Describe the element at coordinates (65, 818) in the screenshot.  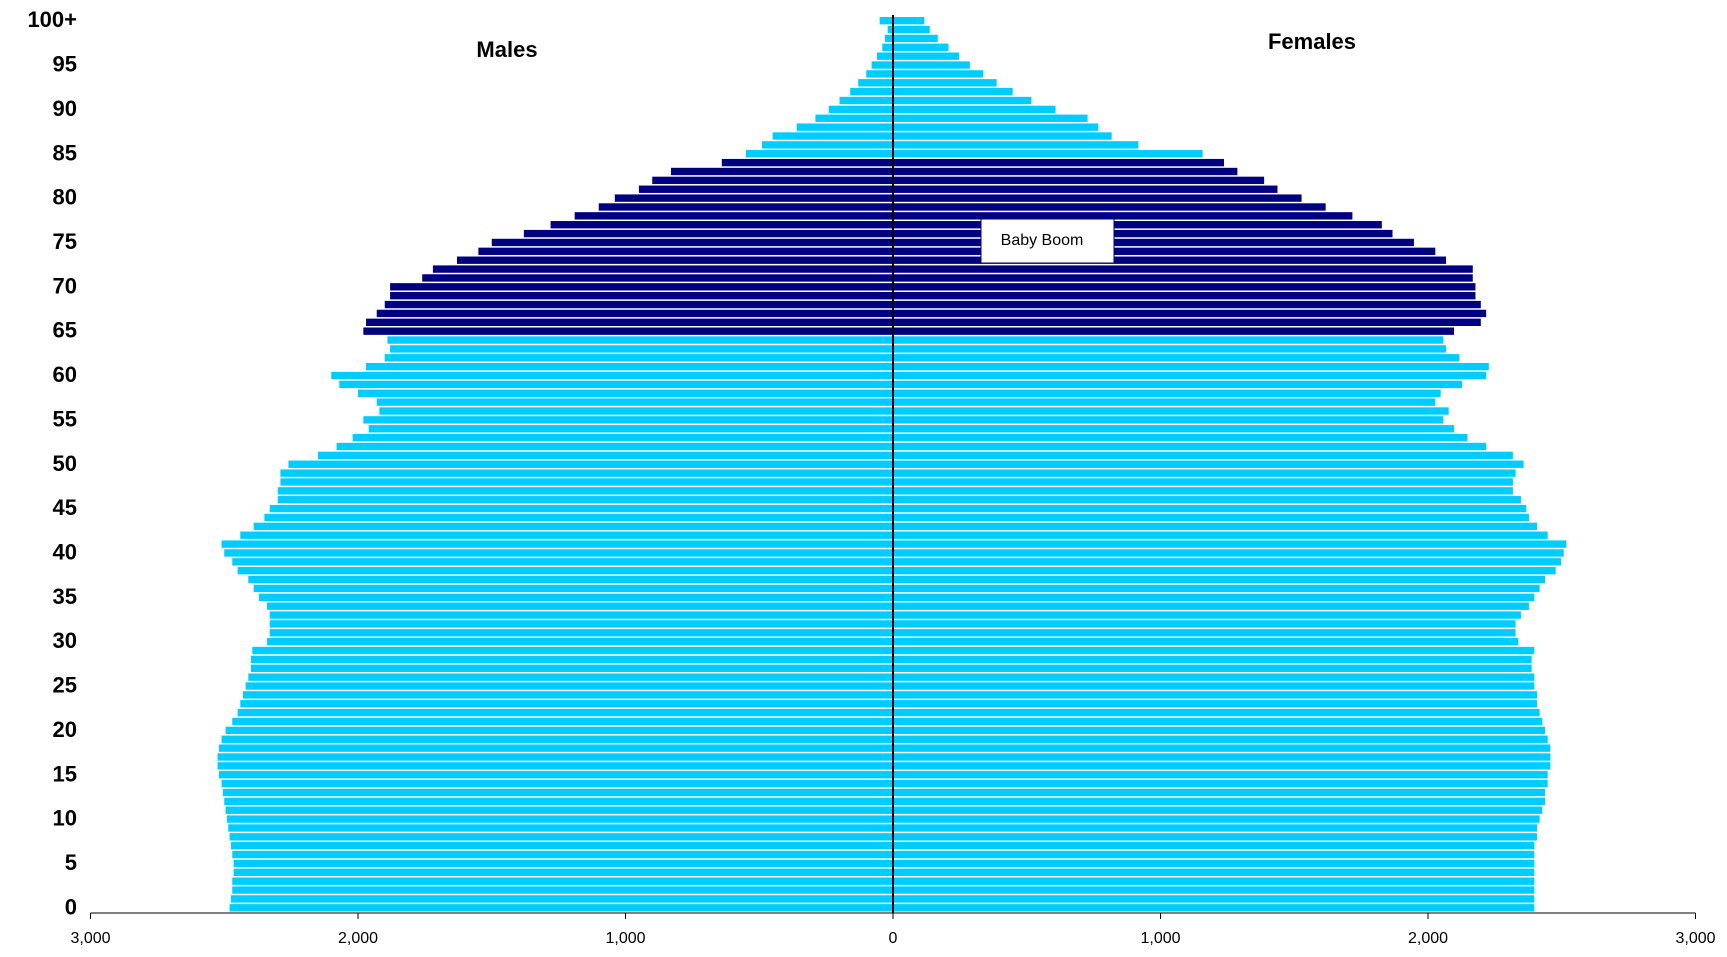
I see `age-tick-label: 10` at that location.